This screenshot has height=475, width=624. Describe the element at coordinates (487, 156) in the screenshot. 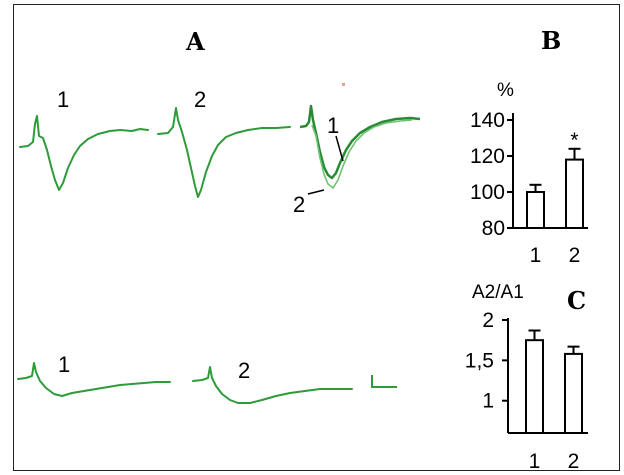

I see `panel-b-ytick-label: 120` at that location.